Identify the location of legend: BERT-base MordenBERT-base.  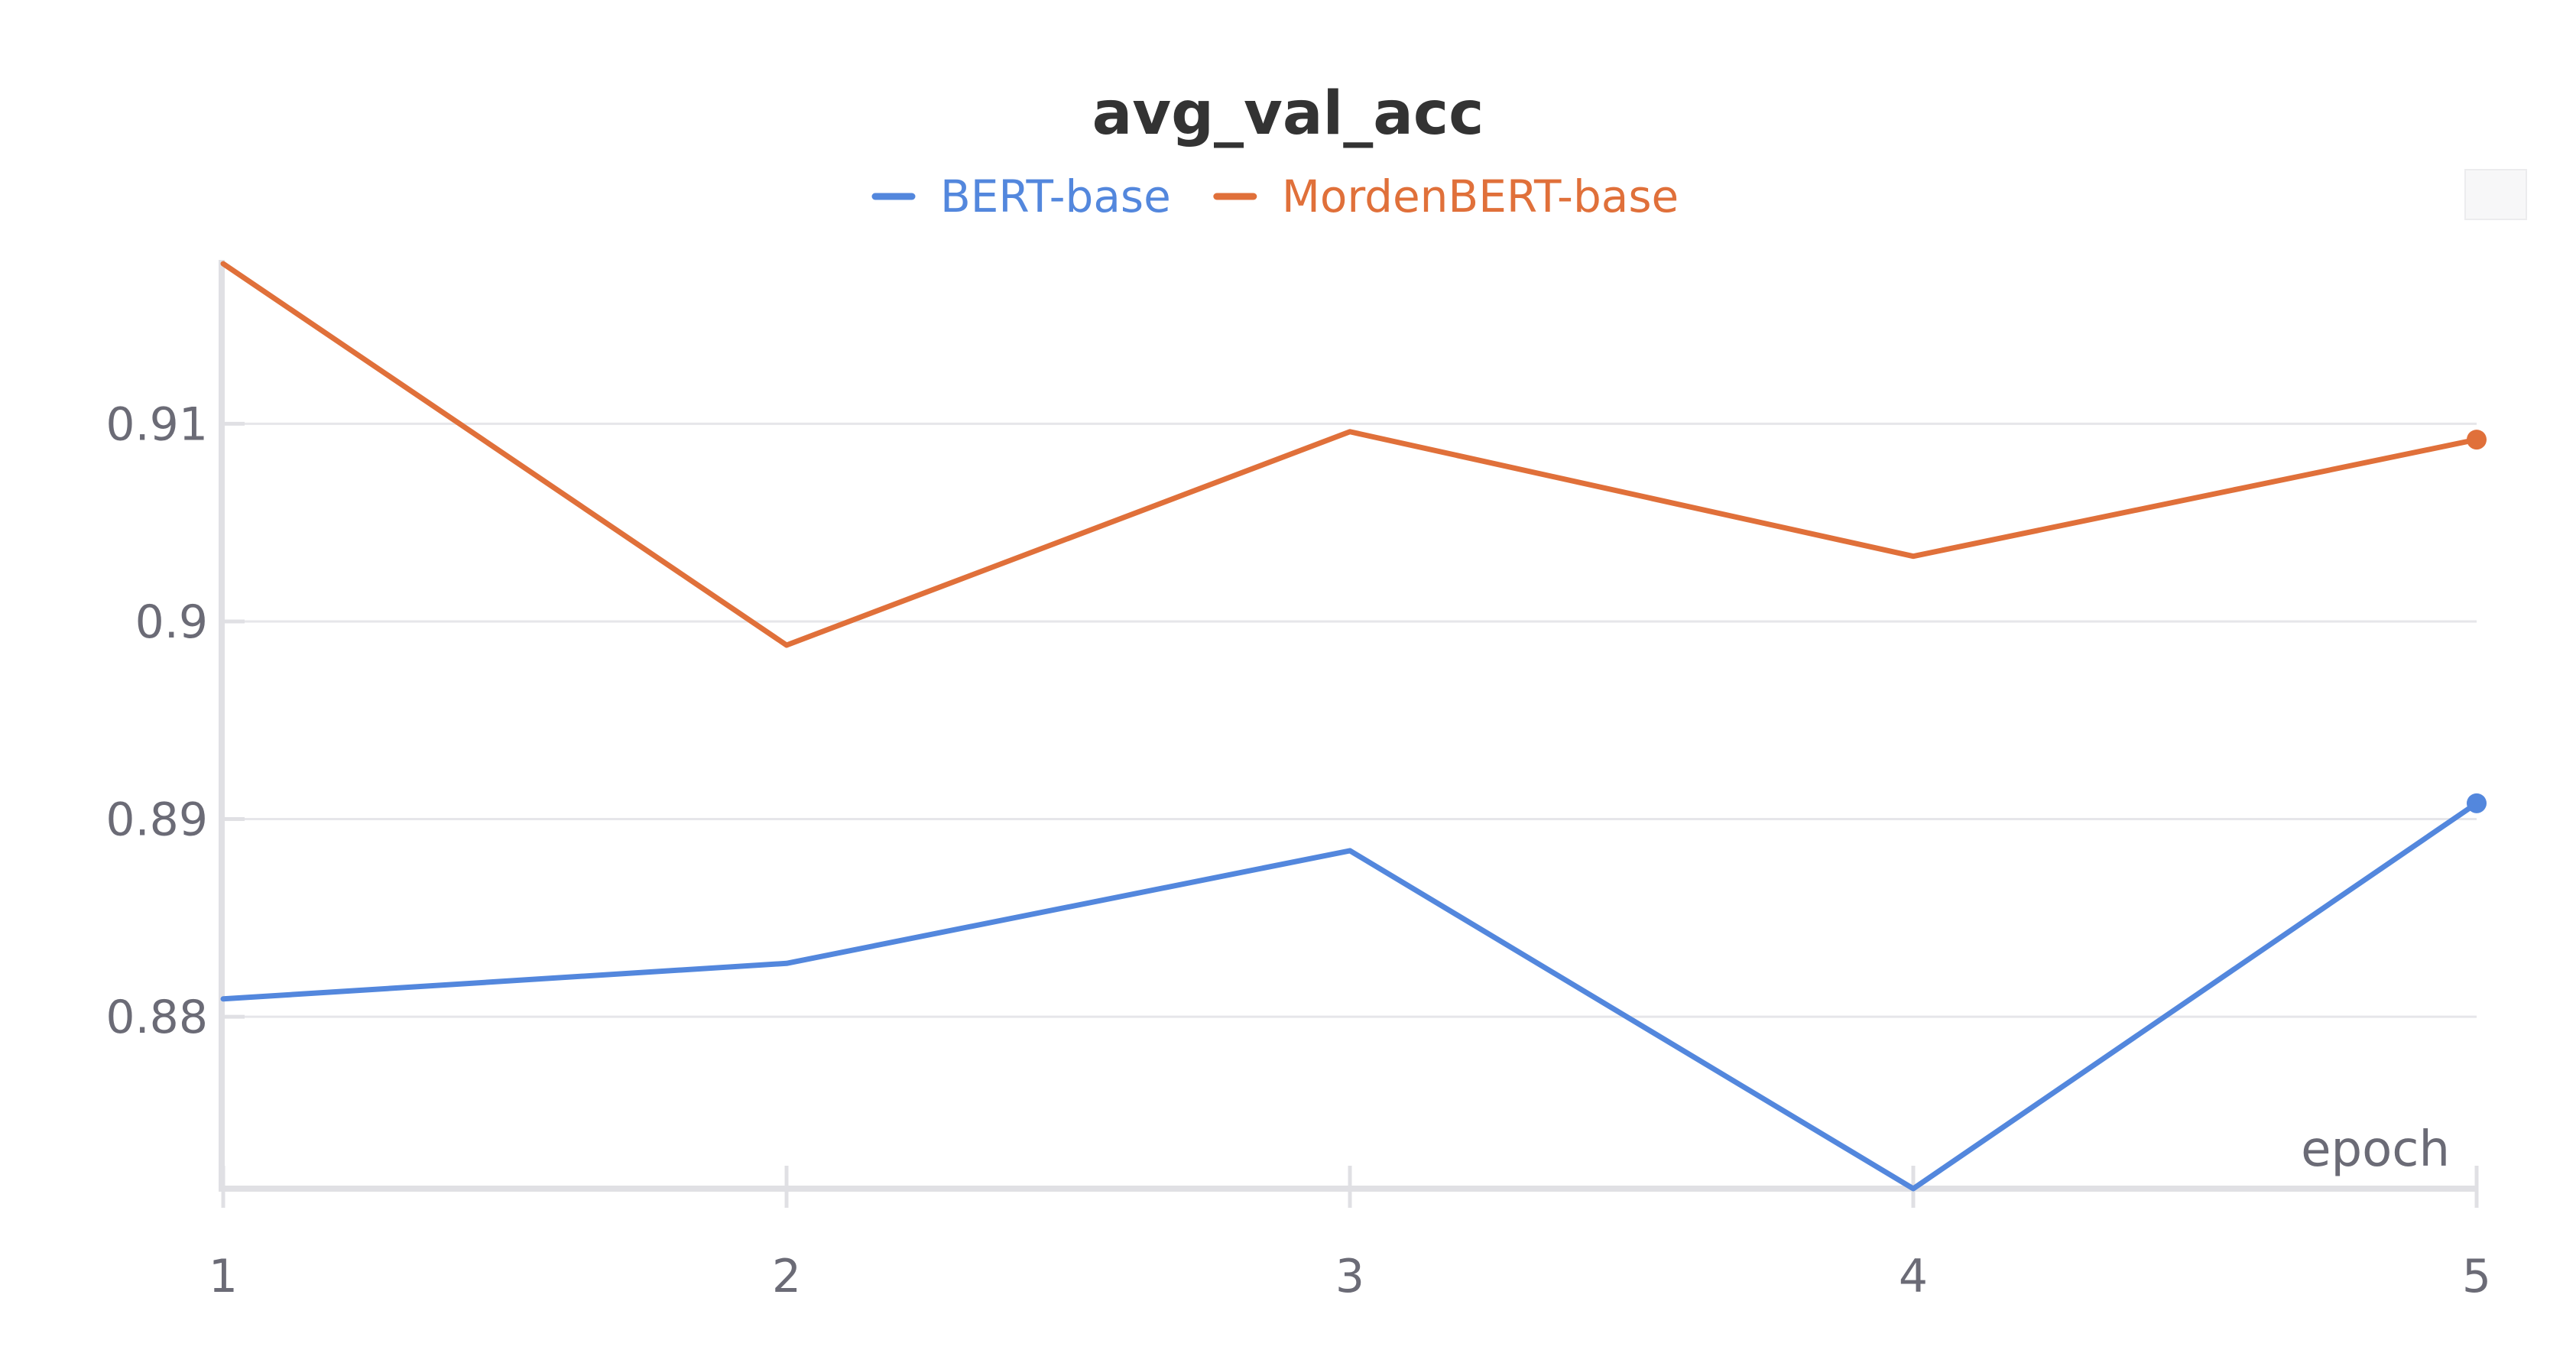
(1275, 196).